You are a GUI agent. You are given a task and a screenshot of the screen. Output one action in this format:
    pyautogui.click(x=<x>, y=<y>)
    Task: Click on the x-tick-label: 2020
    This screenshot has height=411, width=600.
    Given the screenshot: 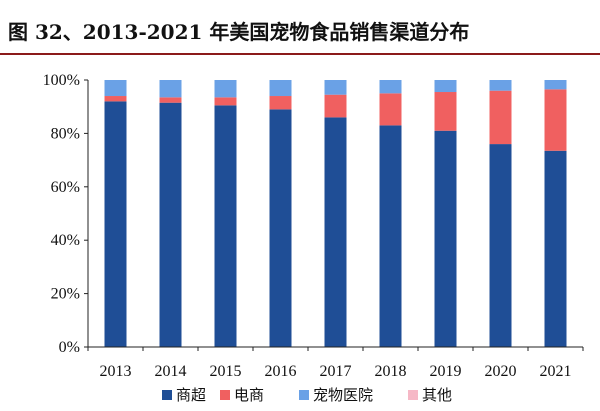 What is the action you would take?
    pyautogui.click(x=501, y=371)
    